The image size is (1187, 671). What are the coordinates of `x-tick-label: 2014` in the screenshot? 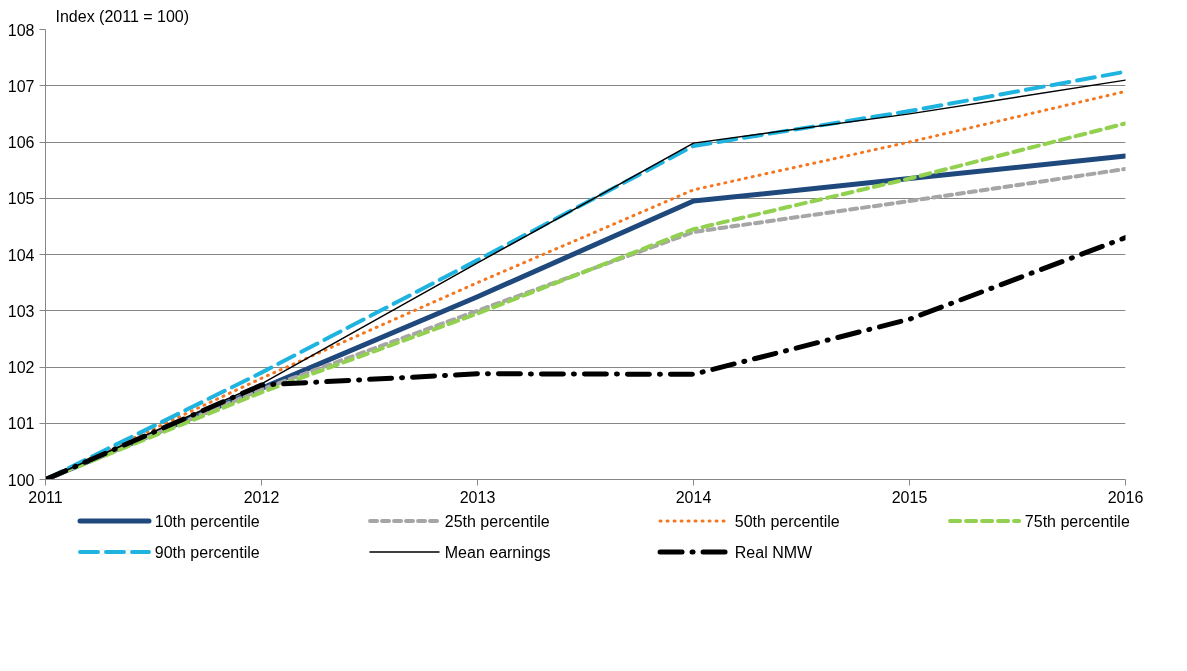 It's located at (693, 497).